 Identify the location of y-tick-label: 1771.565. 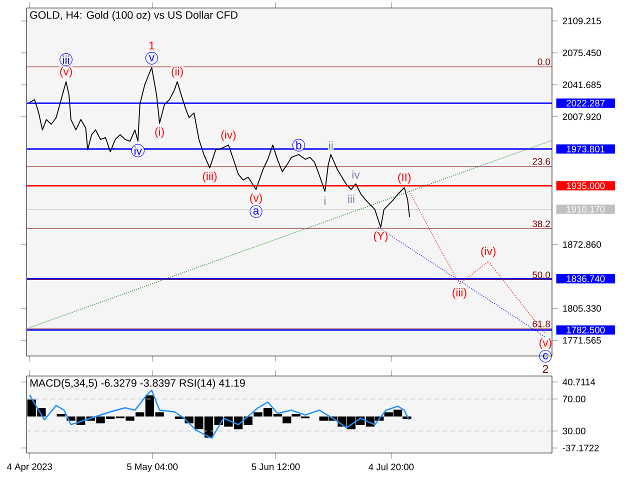
(582, 340).